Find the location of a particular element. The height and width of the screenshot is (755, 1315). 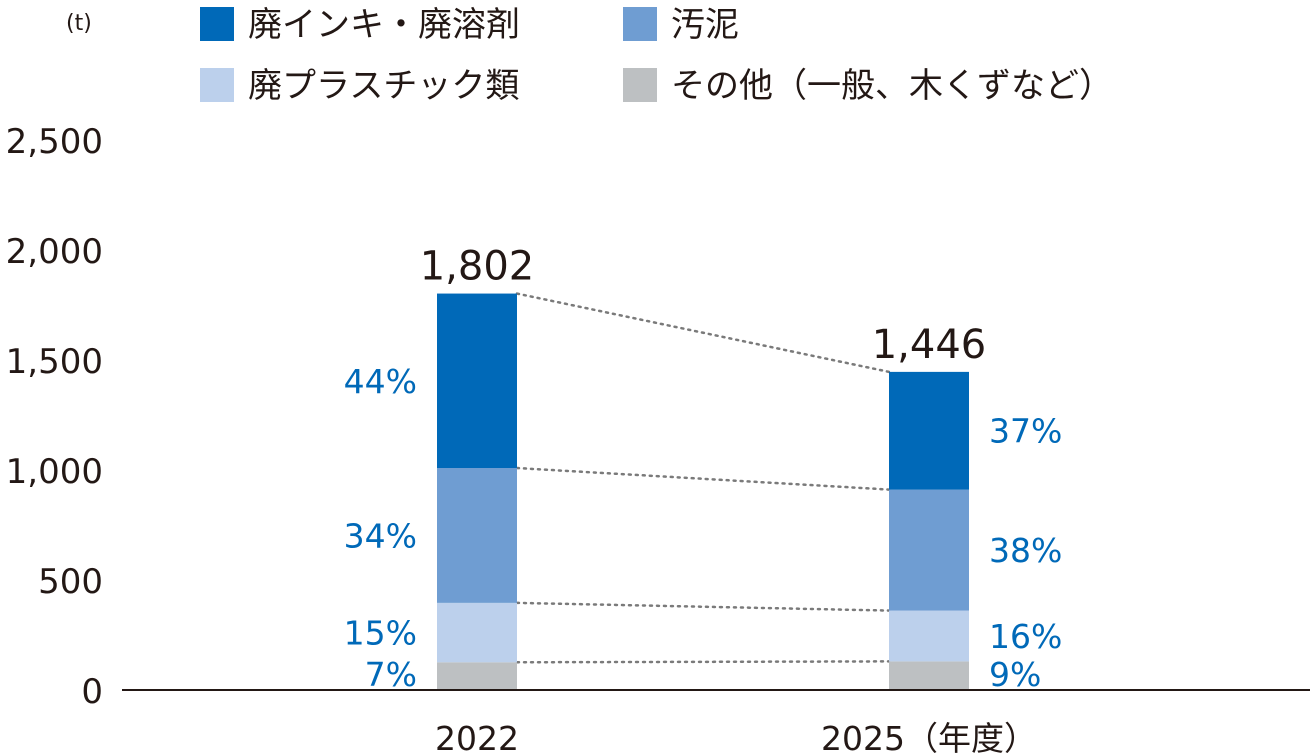

legend-item-other: その他（一般、木くずなど） is located at coordinates (868, 86).